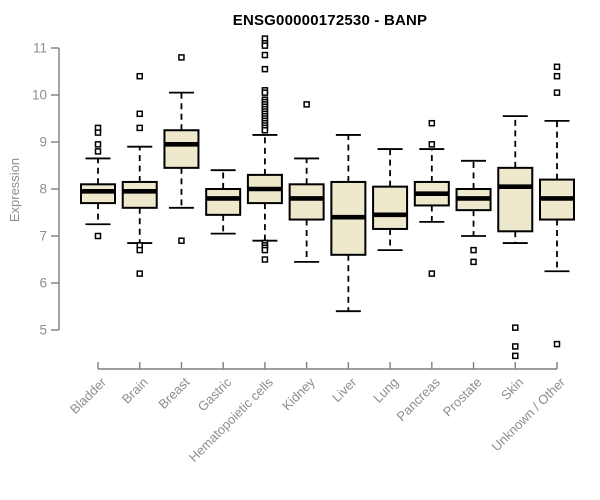  I want to click on y-tick-label: 5, so click(43, 330).